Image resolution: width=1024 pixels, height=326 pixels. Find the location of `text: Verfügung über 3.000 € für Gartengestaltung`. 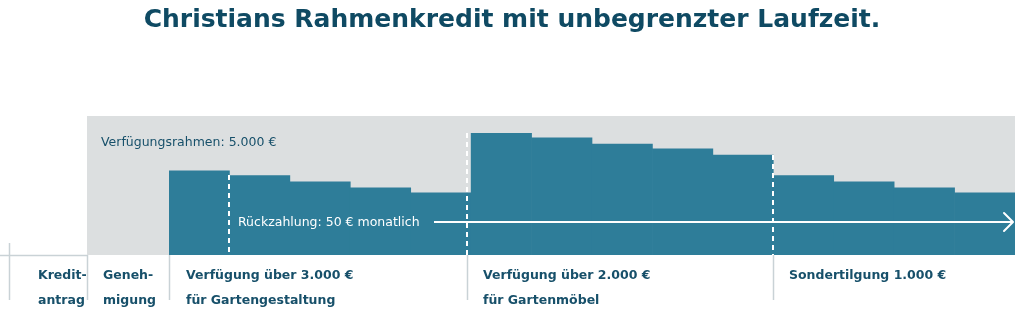

text: Verfügung über 3.000 € für Gartengestaltung is located at coordinates (270, 287).